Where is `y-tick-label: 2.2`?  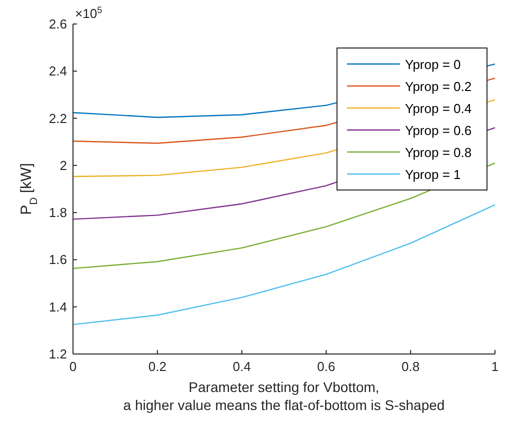 y-tick-label: 2.2 is located at coordinates (57, 118).